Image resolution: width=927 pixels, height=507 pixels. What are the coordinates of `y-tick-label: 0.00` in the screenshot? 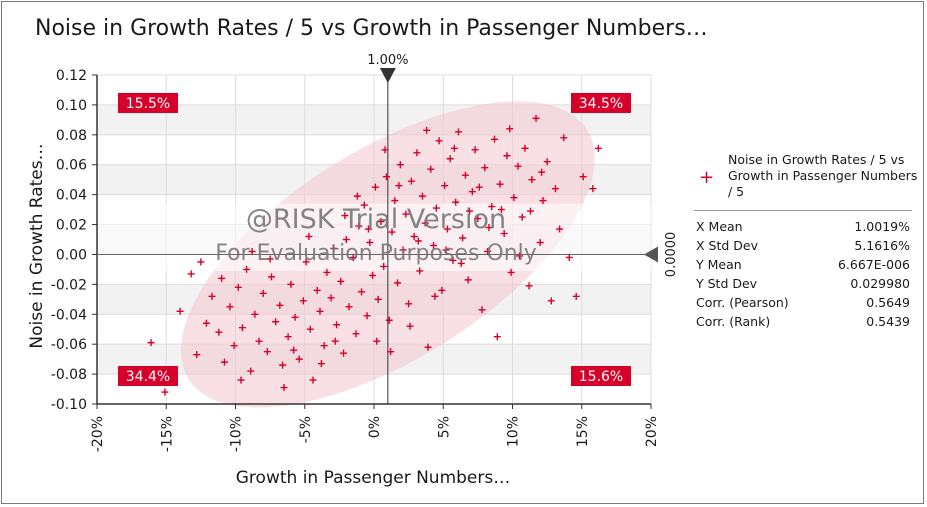 It's located at (71, 255).